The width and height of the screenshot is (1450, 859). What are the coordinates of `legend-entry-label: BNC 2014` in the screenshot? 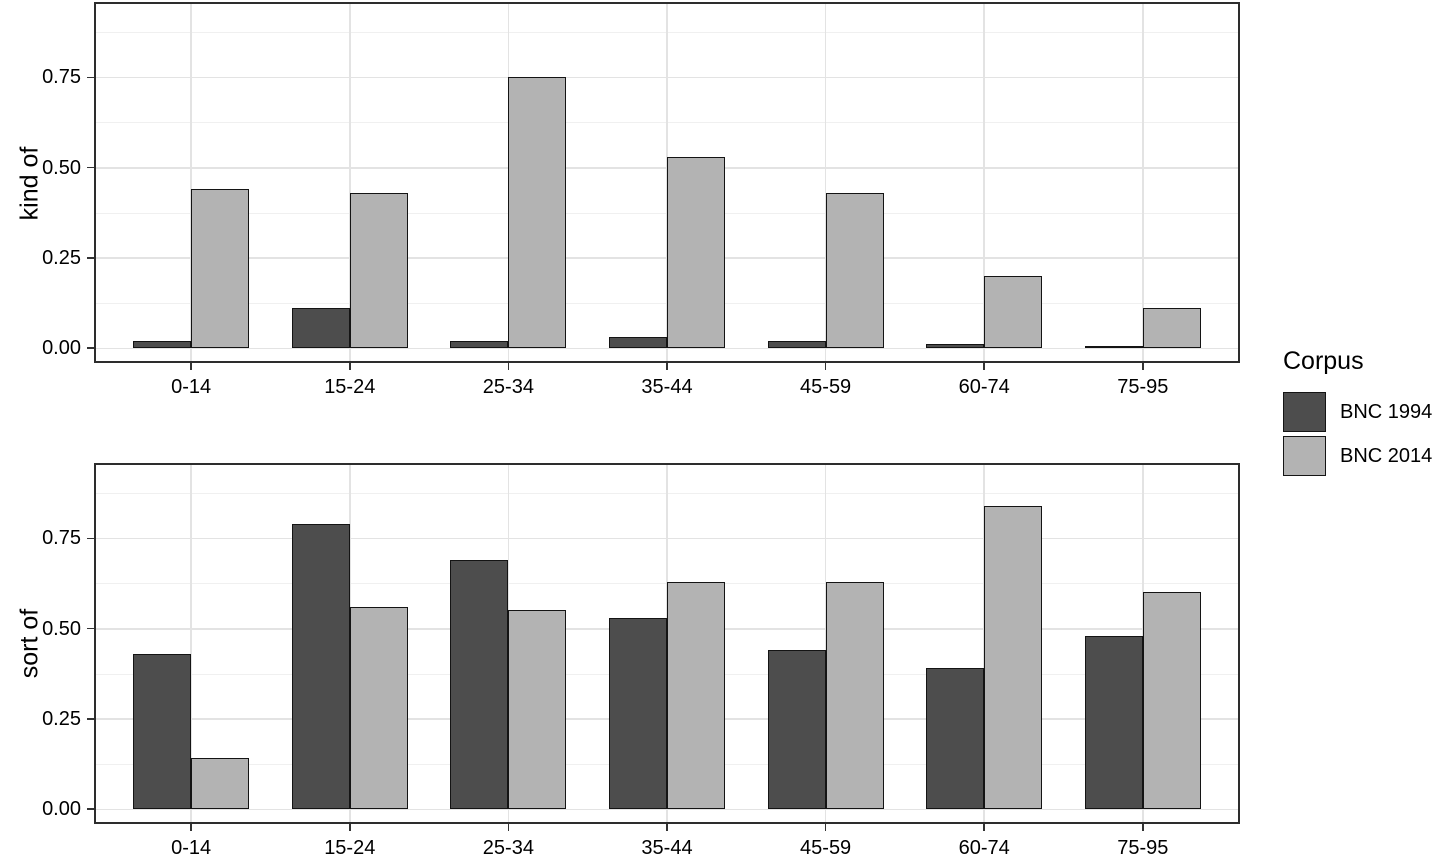 It's located at (1386, 455).